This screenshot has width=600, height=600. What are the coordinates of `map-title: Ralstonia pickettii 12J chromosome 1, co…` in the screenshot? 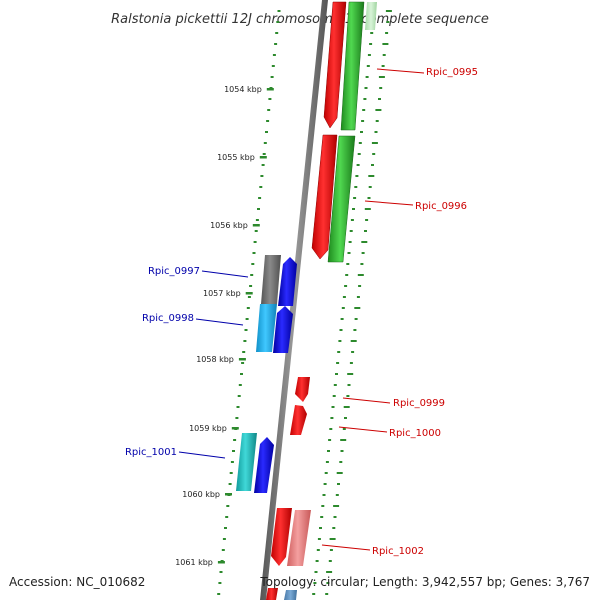 It's located at (300, 19).